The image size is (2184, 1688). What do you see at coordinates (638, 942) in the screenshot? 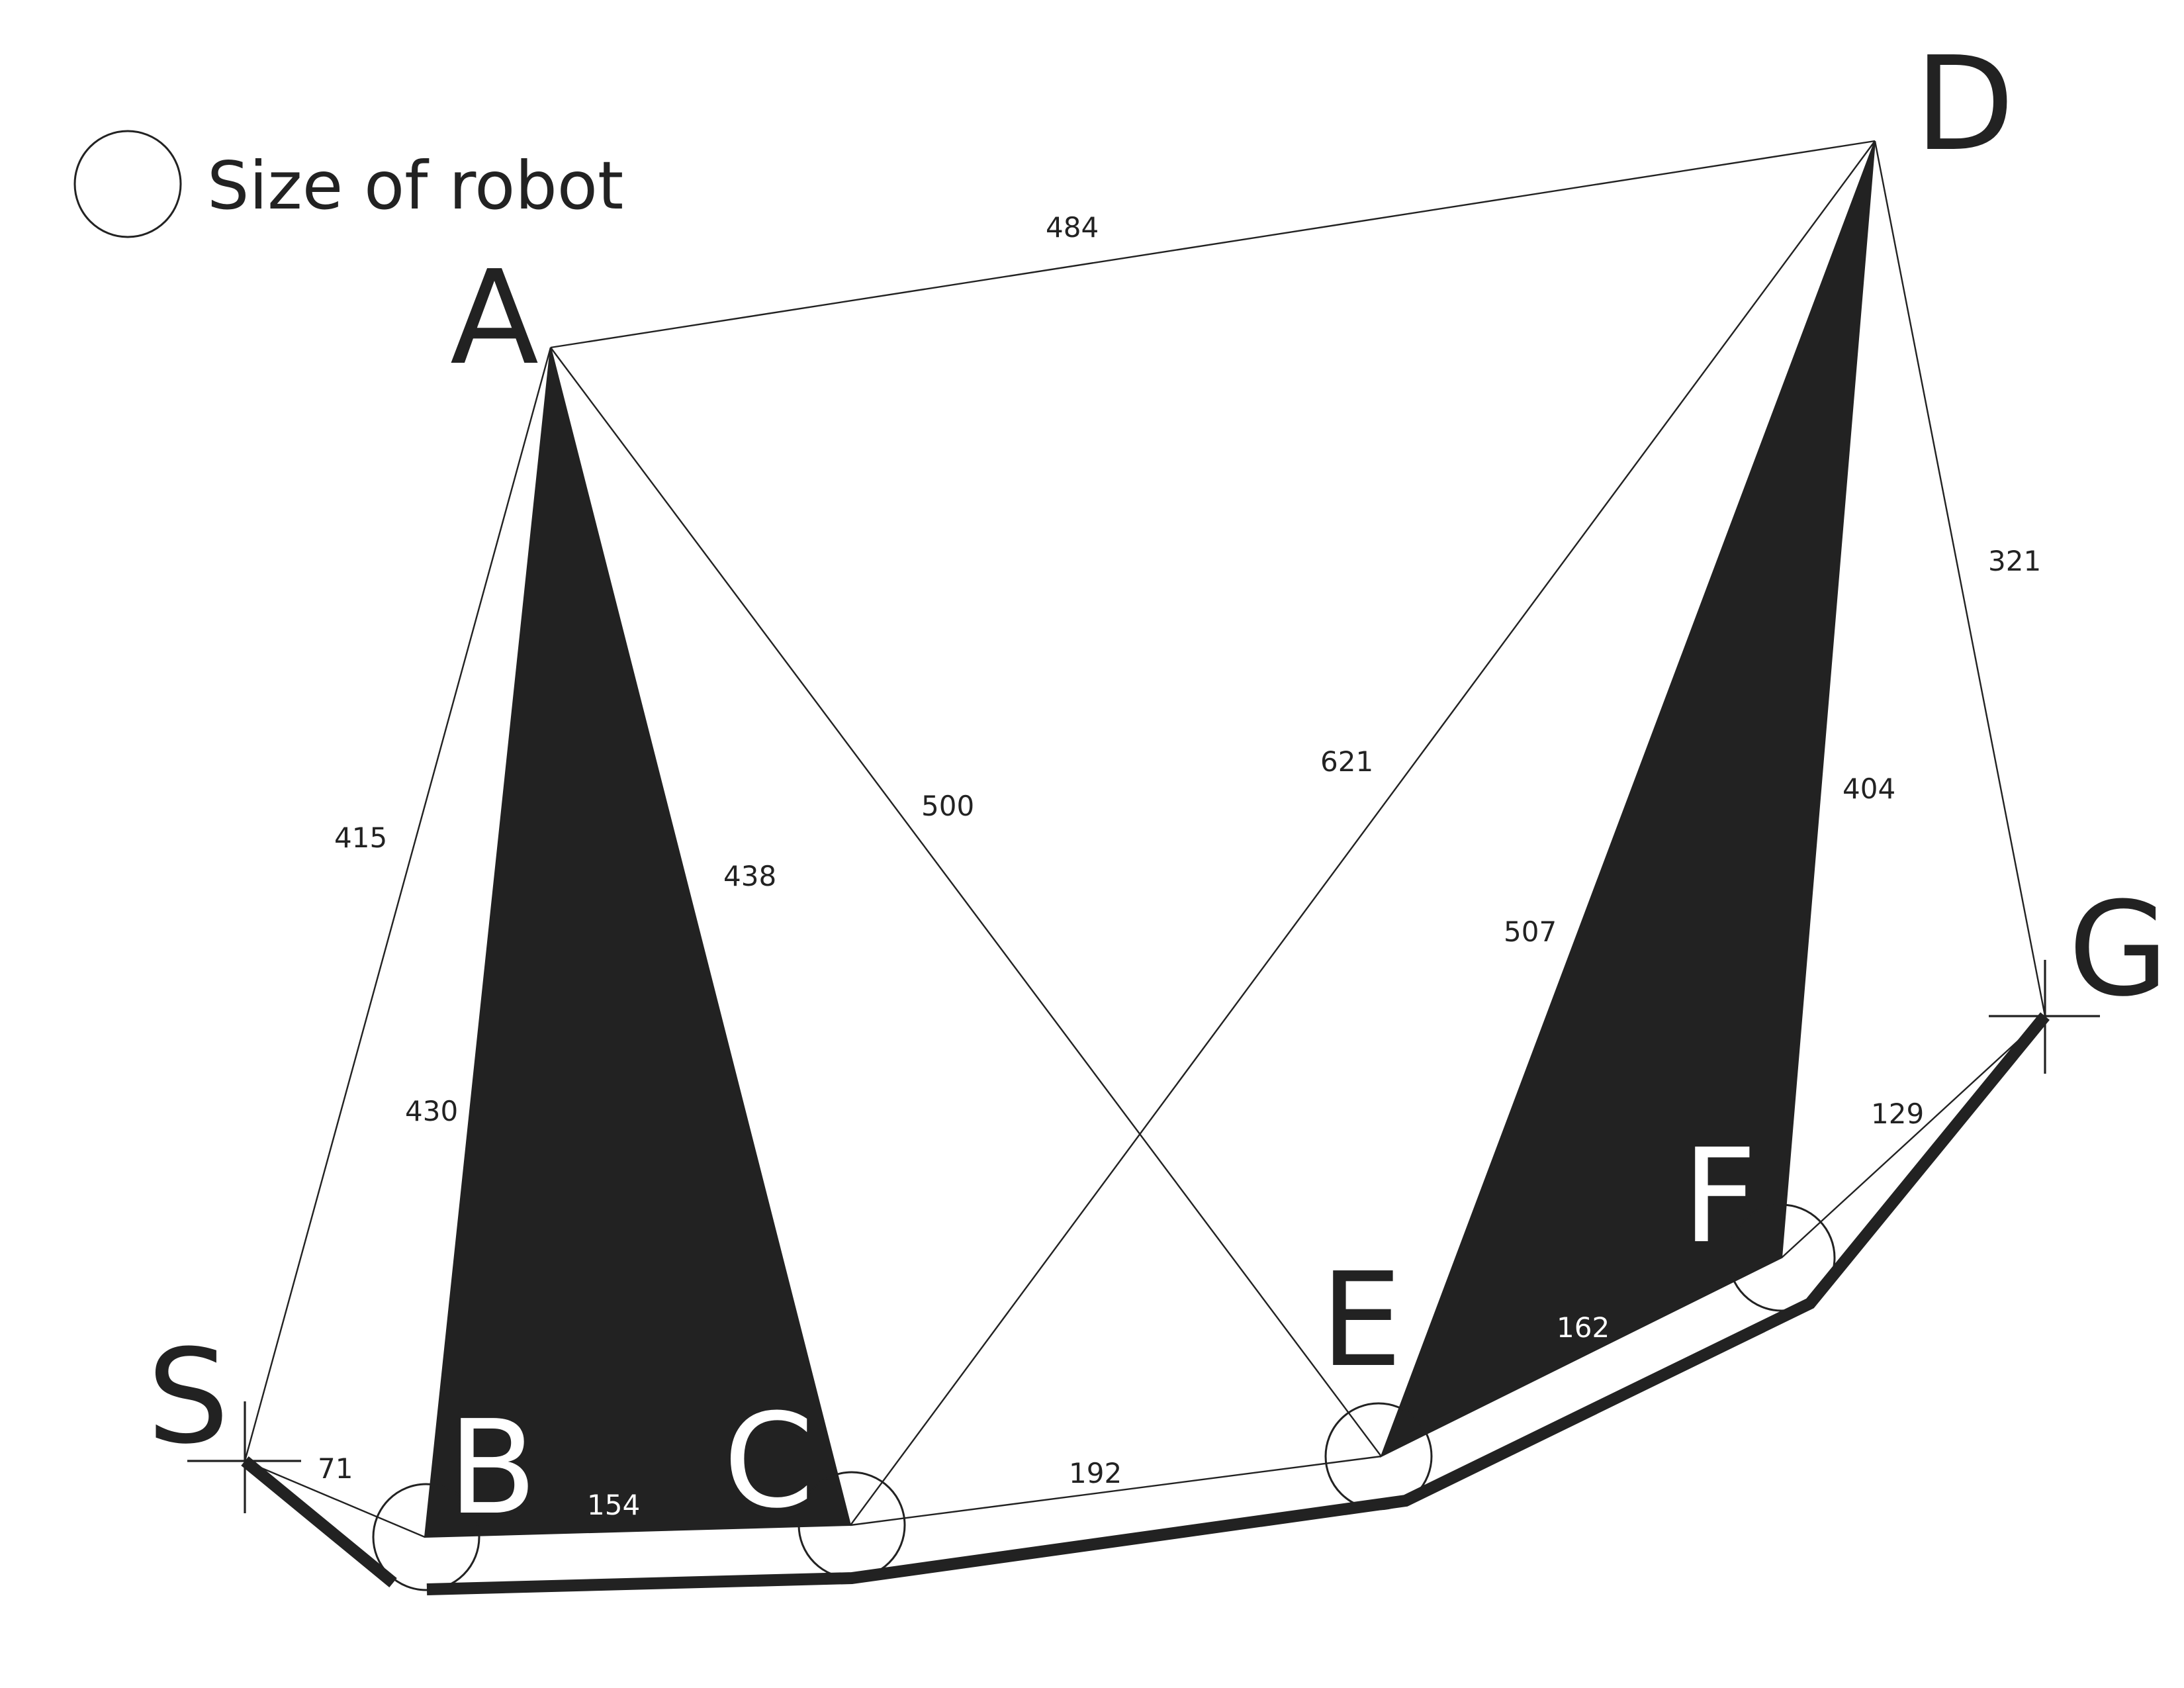
I see `obstacle-abc` at bounding box center [638, 942].